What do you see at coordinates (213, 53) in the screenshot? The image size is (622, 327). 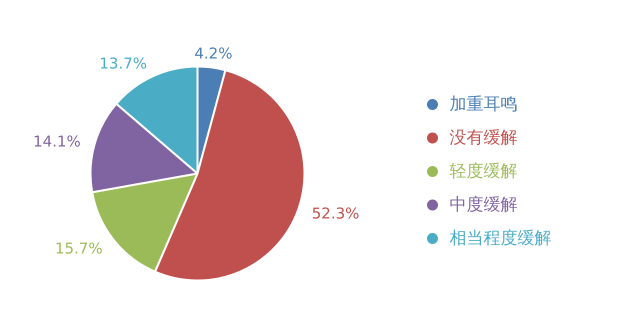 I see `data-label: 4.2%` at bounding box center [213, 53].